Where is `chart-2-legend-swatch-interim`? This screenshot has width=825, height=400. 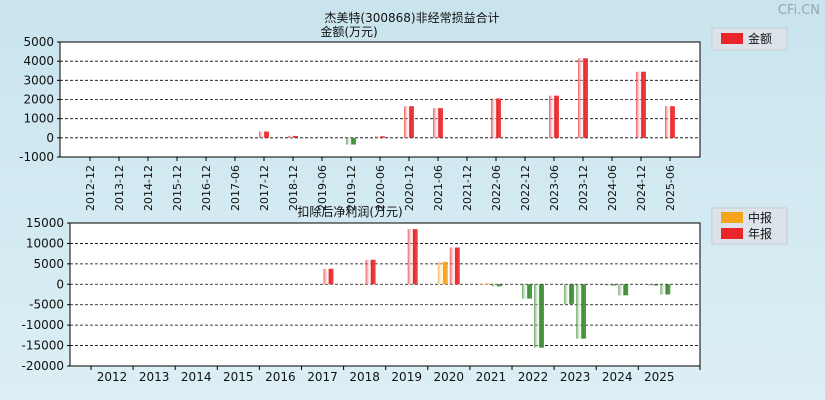
chart-2-legend-swatch-interim is located at coordinates (732, 217).